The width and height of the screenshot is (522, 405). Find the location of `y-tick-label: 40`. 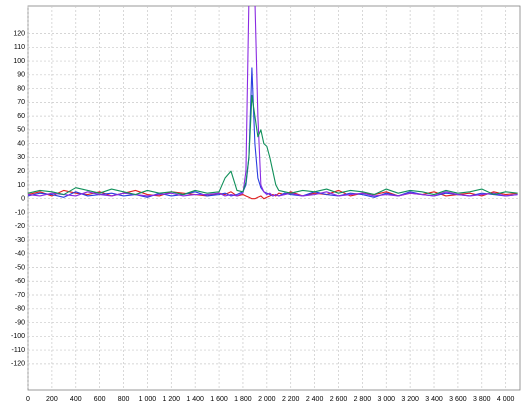

y-tick-label: 40 is located at coordinates (21, 143).